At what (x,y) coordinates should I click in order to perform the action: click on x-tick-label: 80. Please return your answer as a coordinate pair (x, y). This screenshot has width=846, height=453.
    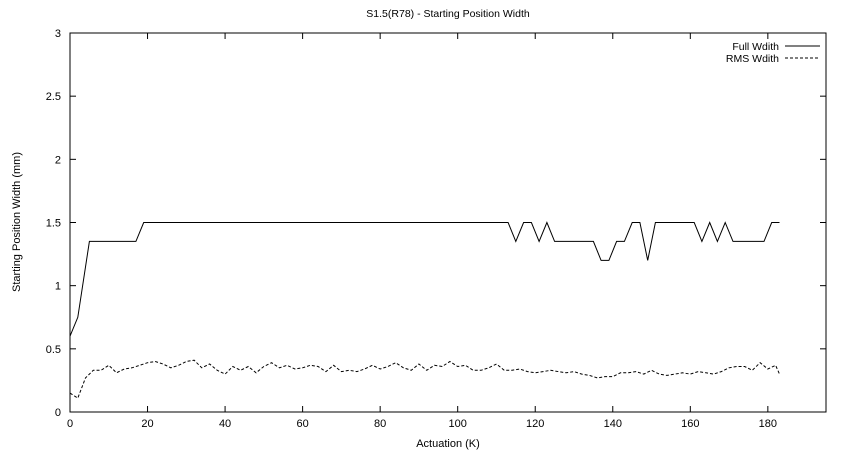
    Looking at the image, I should click on (380, 424).